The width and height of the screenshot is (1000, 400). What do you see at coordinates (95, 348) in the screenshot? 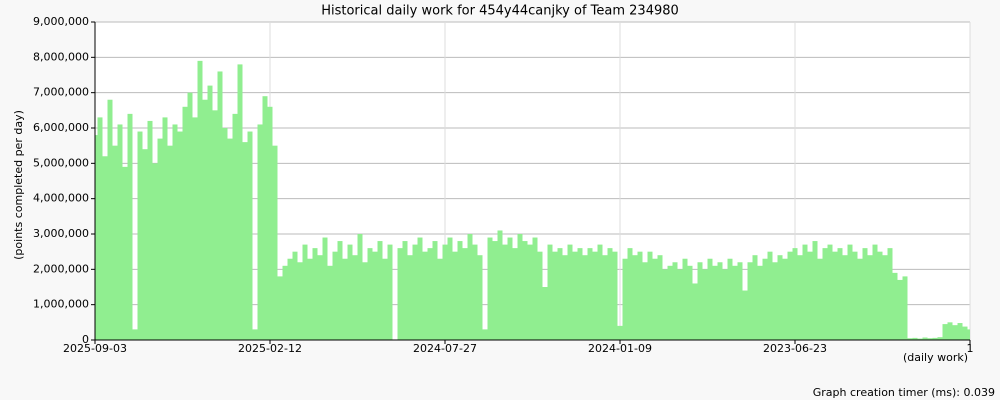
I see `x-tick-label: 2025-09-03` at bounding box center [95, 348].